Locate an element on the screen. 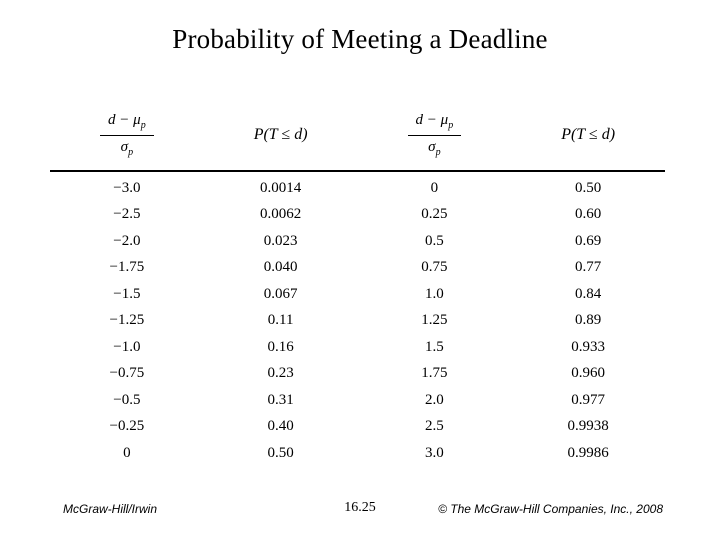 Image resolution: width=720 pixels, height=540 pixels. table-row: −1.5 0.067 1.0 0.84 is located at coordinates (357, 294).